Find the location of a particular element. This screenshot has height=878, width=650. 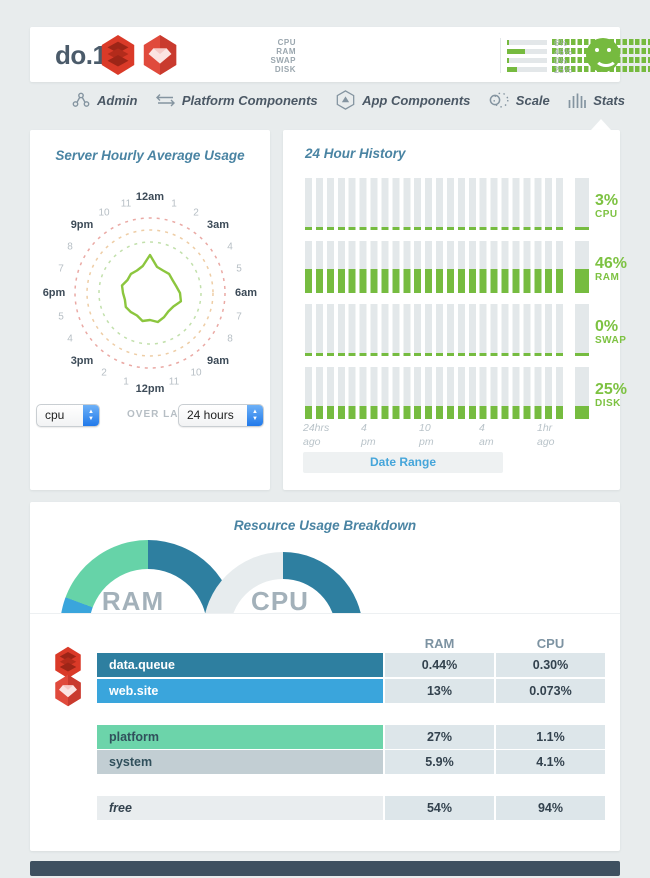

clock-label: 1 is located at coordinates (174, 204).